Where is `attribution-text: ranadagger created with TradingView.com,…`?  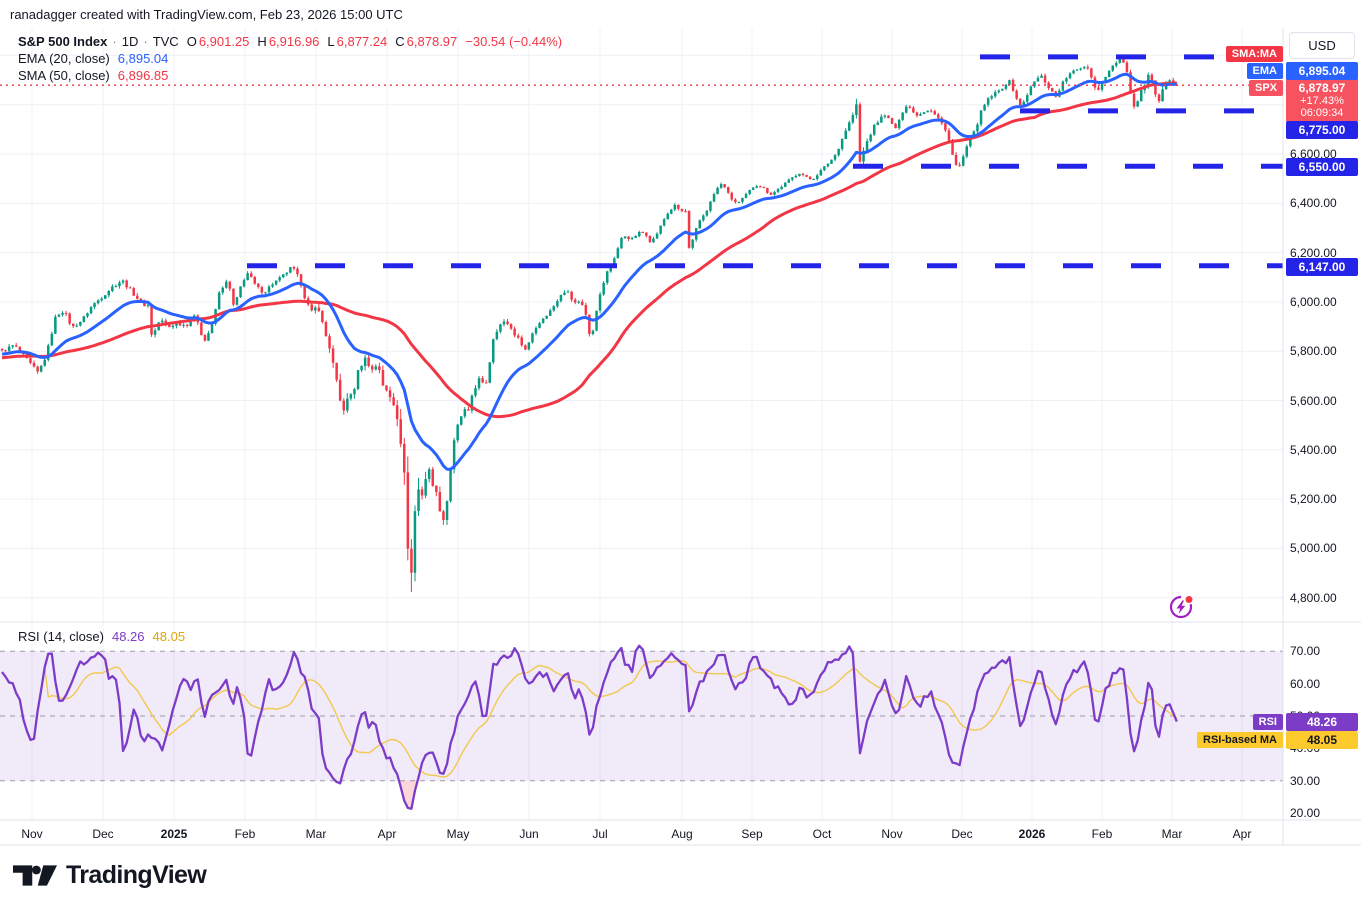
attribution-text: ranadagger created with TradingView.com,… is located at coordinates (206, 14).